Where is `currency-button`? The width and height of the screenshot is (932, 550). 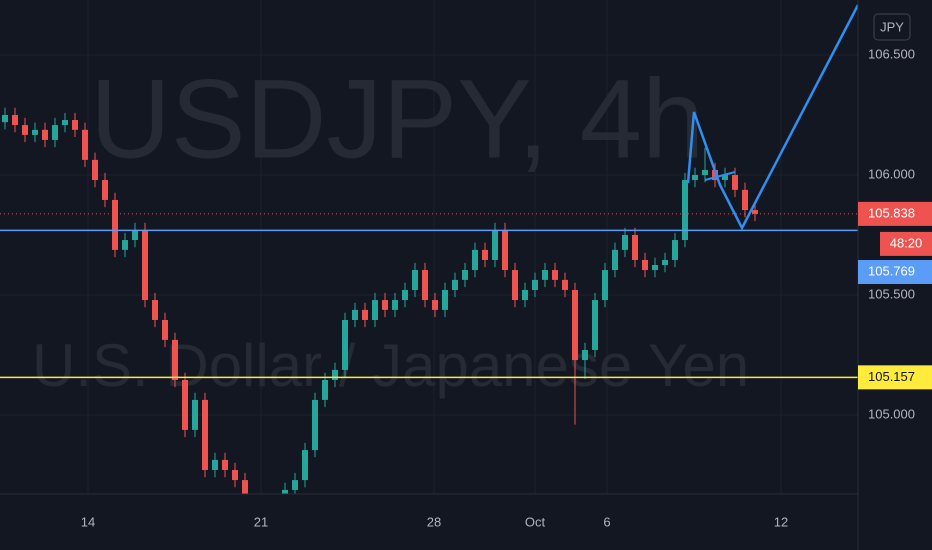 currency-button is located at coordinates (892, 27).